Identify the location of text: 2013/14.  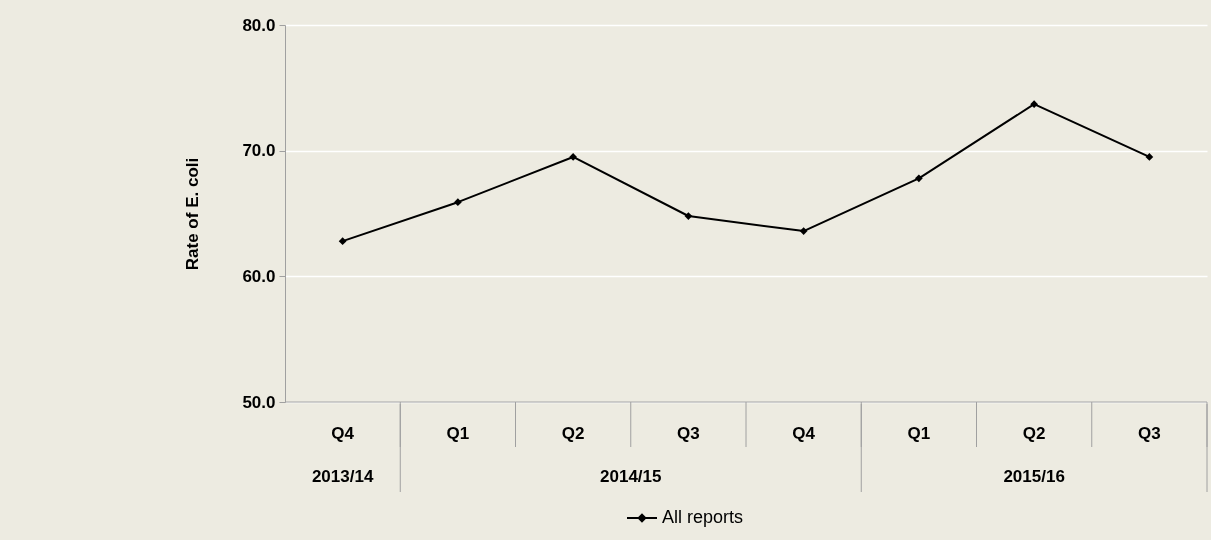
(342, 476).